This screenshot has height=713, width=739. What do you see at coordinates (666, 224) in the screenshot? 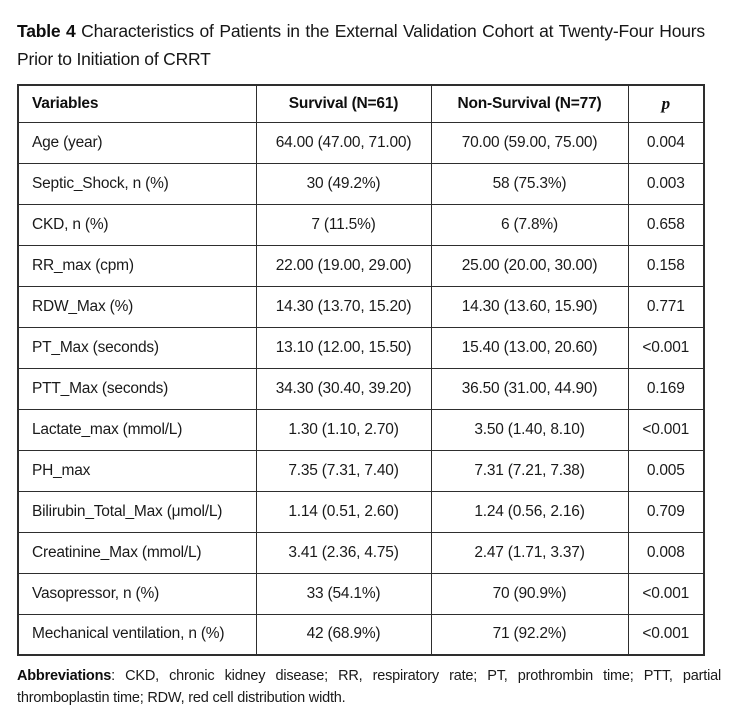
I see `cell-p-value: 0.658` at bounding box center [666, 224].